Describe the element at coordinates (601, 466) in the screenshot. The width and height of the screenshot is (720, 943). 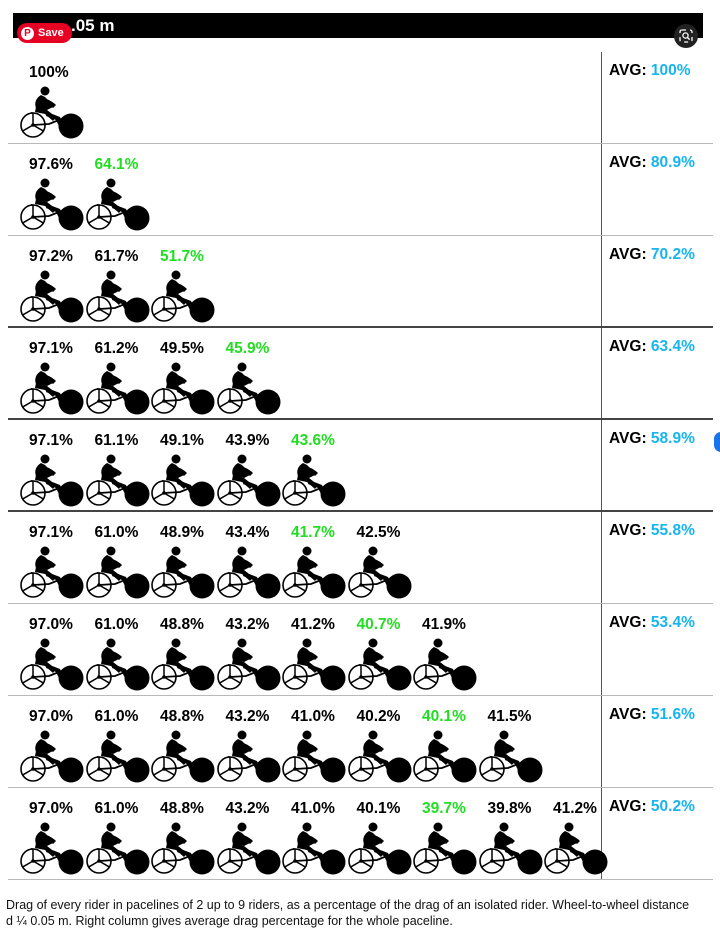
I see `avg-column-divider` at that location.